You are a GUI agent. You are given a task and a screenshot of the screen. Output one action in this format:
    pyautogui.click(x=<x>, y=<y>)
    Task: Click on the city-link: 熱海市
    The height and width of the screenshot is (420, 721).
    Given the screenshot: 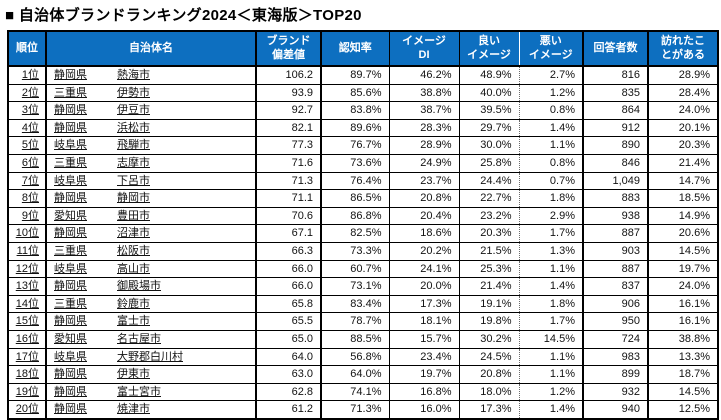 What is the action you would take?
    pyautogui.click(x=133, y=75)
    